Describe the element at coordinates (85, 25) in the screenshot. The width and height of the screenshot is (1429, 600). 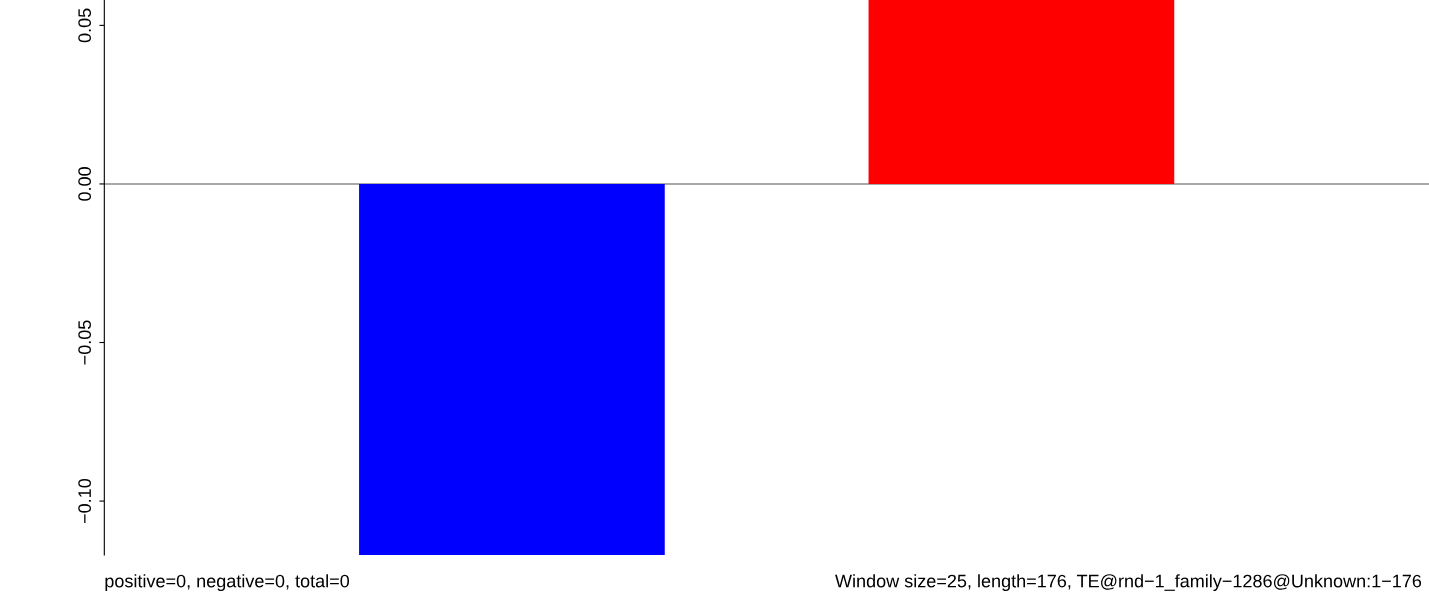
I see `y-tick-label: 0.05` at that location.